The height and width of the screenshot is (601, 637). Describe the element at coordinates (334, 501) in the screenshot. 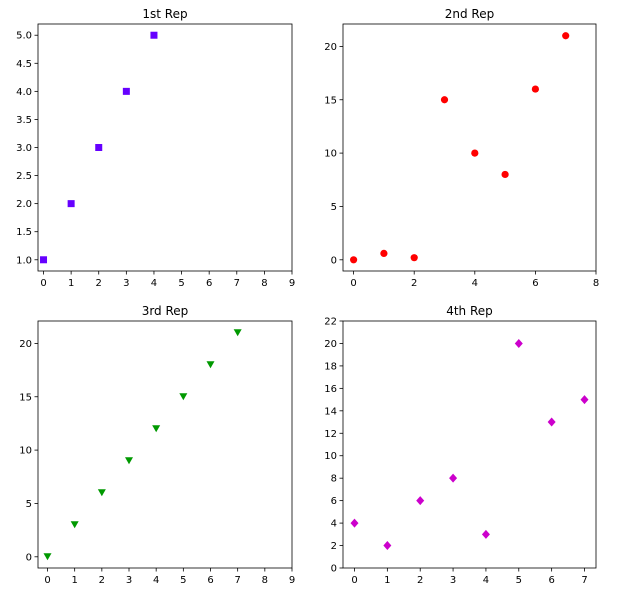

I see `y-tick-label: 6` at that location.